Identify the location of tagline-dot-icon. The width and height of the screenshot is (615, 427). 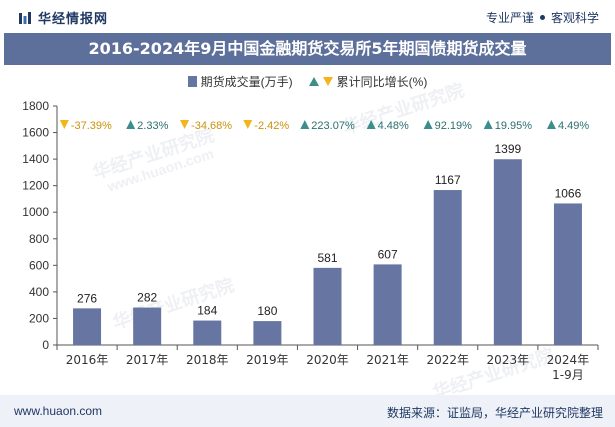
(542, 17).